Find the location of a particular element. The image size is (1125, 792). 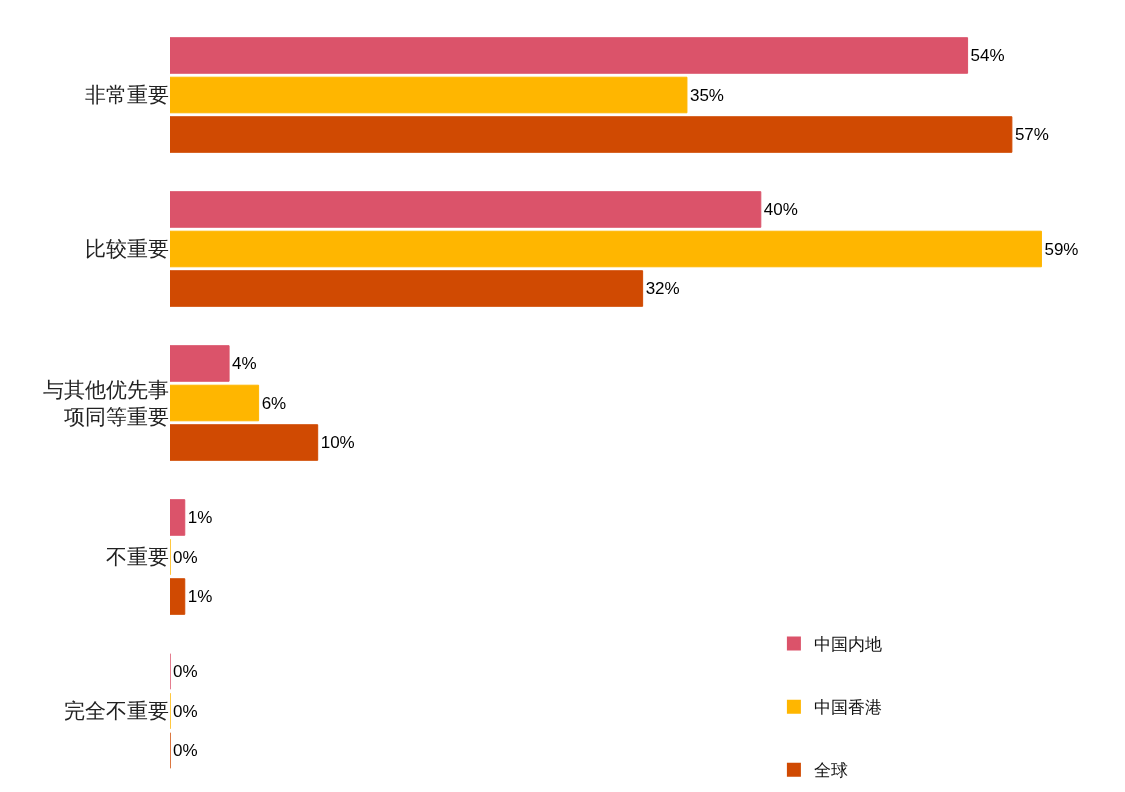

data-label: 32% is located at coordinates (662, 289).